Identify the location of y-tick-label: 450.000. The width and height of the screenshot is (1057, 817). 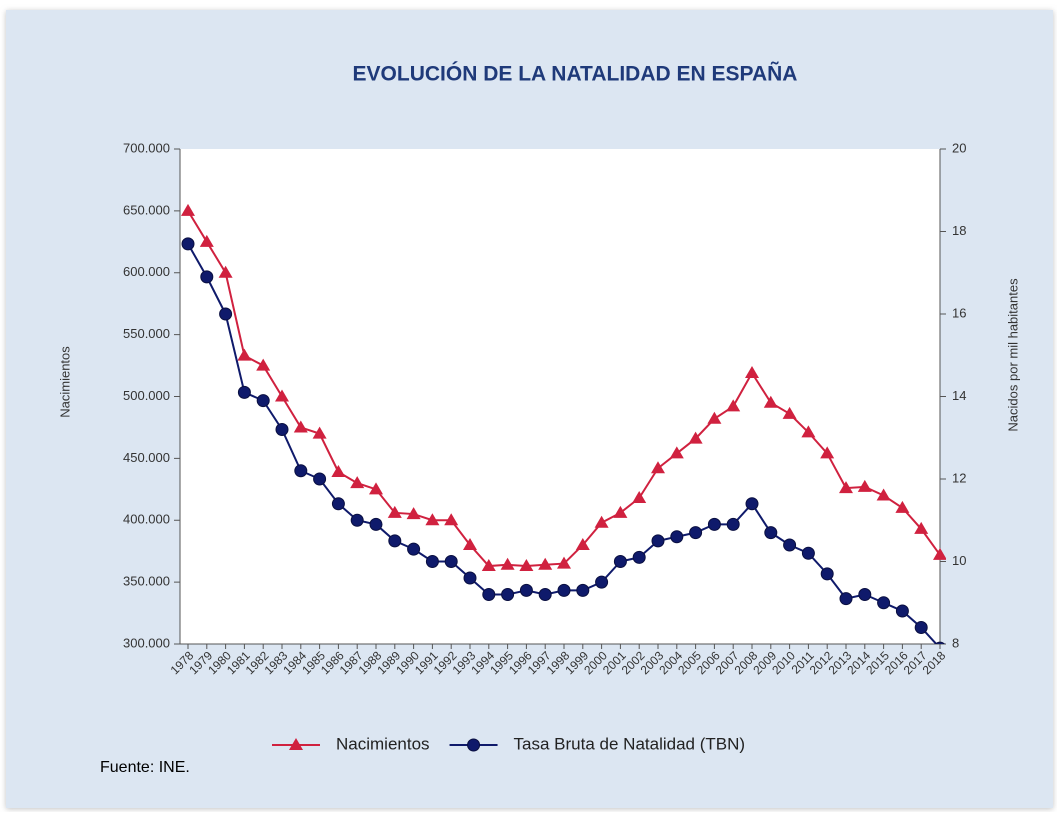
(146, 457).